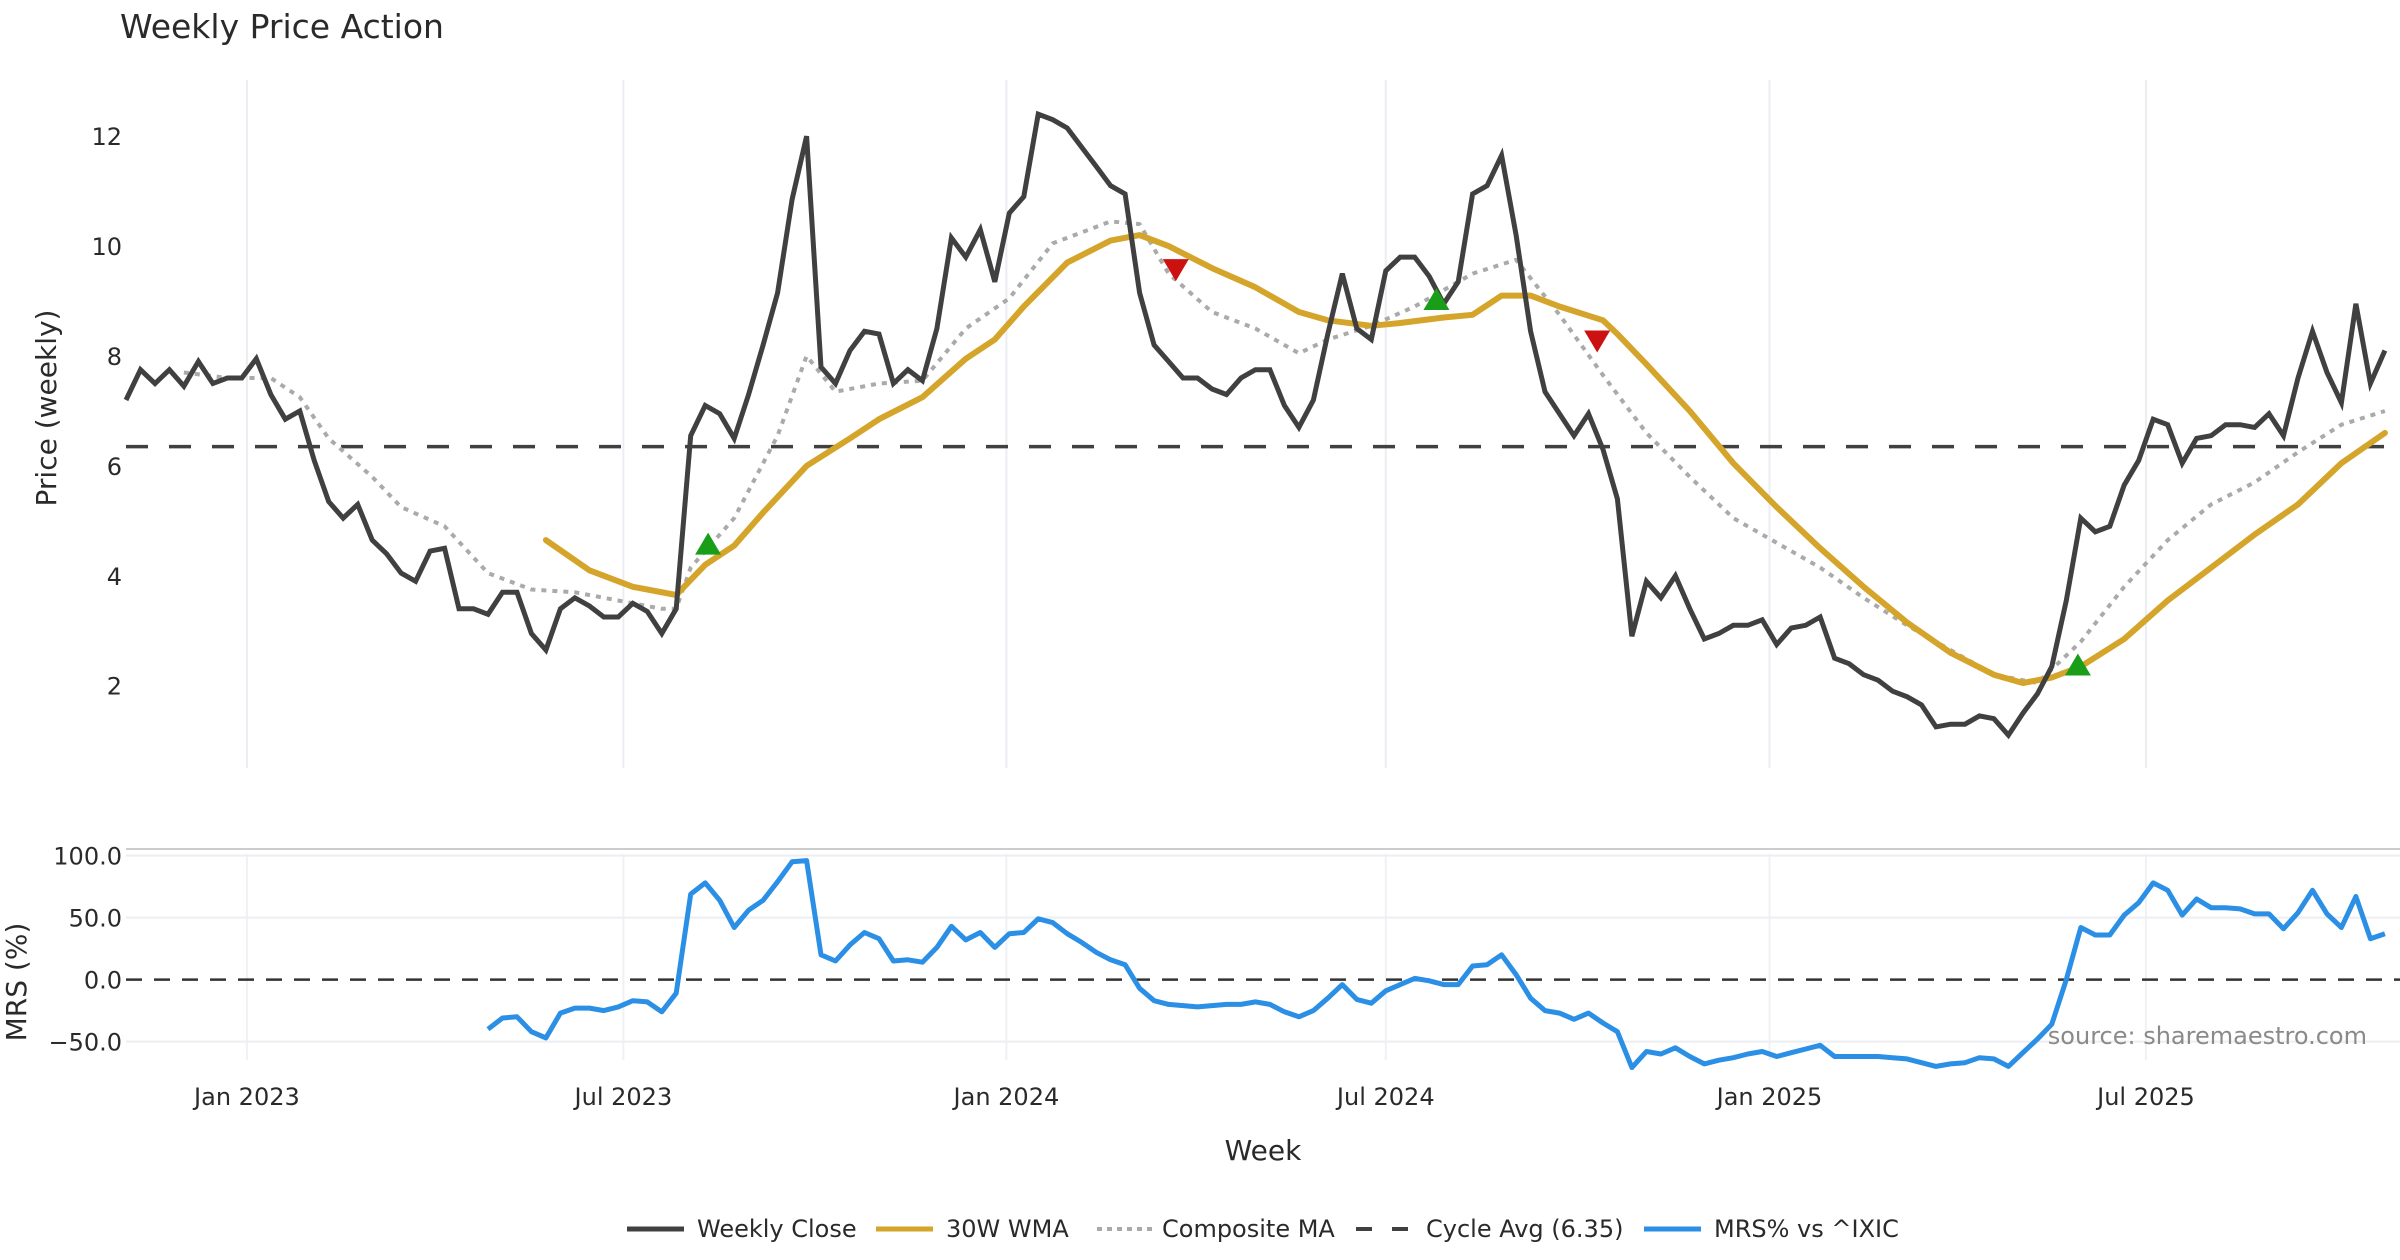 The height and width of the screenshot is (1260, 2400). What do you see at coordinates (2207, 1036) in the screenshot?
I see `source-annotation: source: sharemaestro.com` at bounding box center [2207, 1036].